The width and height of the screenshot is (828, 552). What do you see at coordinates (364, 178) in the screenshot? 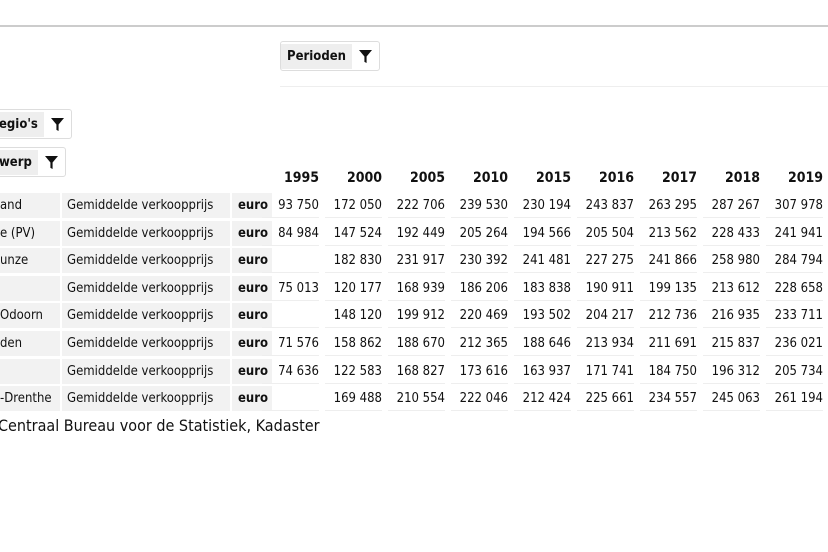
I see `column-header: 2000` at bounding box center [364, 178].